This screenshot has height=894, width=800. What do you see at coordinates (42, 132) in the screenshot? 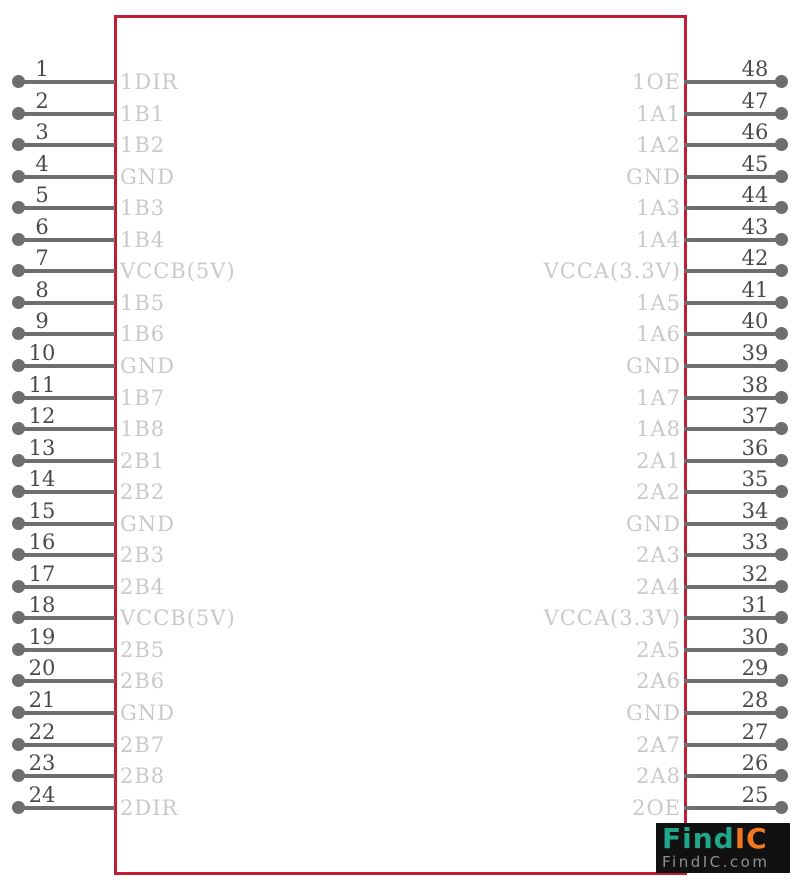
I see `pin-number: 3` at bounding box center [42, 132].